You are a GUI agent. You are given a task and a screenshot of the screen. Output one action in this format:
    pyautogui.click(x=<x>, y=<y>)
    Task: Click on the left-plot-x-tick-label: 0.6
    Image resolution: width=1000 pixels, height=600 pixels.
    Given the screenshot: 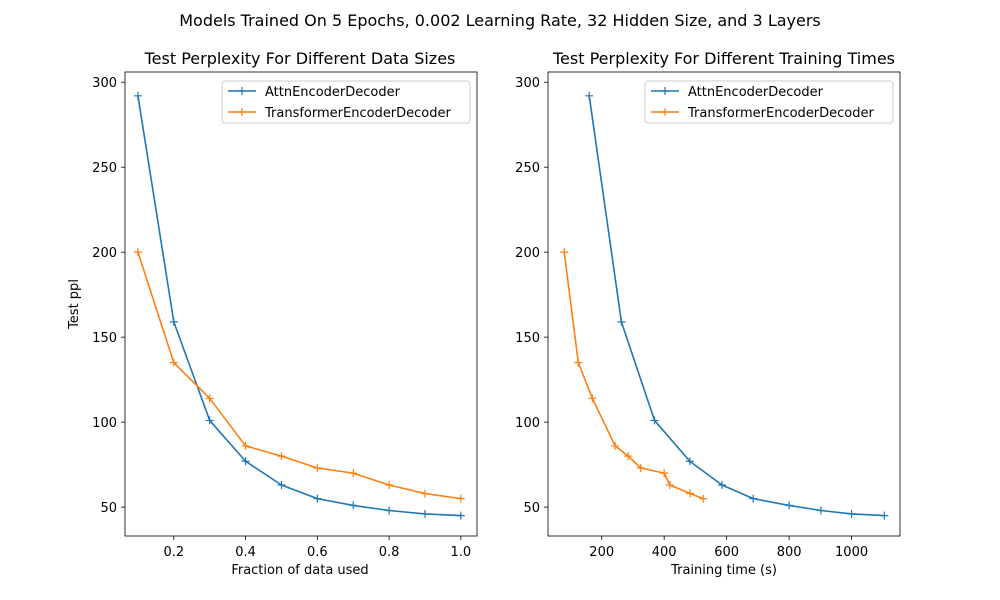 What is the action you would take?
    pyautogui.click(x=317, y=552)
    